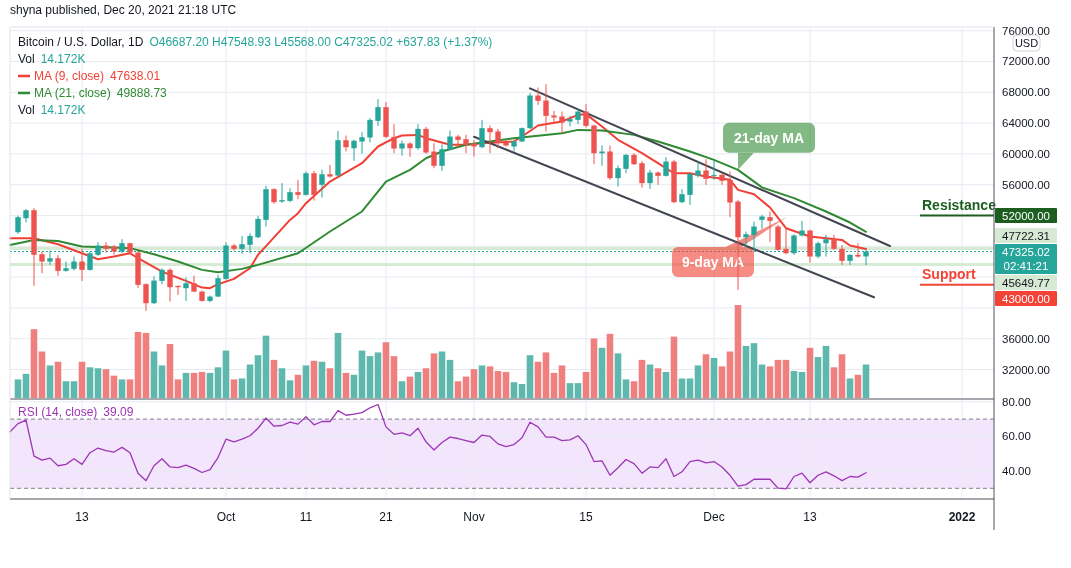  Describe the element at coordinates (810, 517) in the screenshot. I see `x-tick-label: 13` at that location.